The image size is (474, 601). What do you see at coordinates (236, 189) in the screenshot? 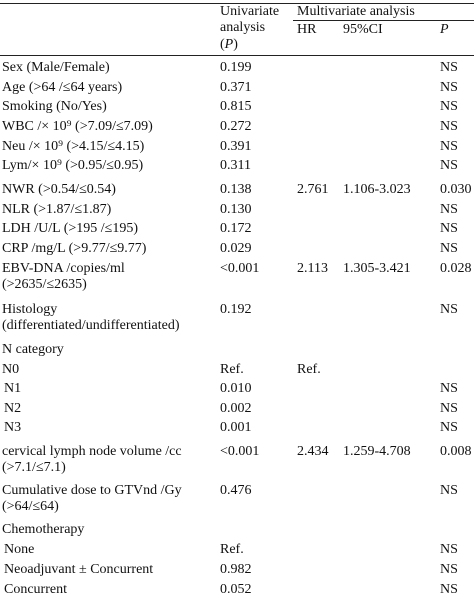
I see `univariate-p-cell: 0.138` at bounding box center [236, 189].